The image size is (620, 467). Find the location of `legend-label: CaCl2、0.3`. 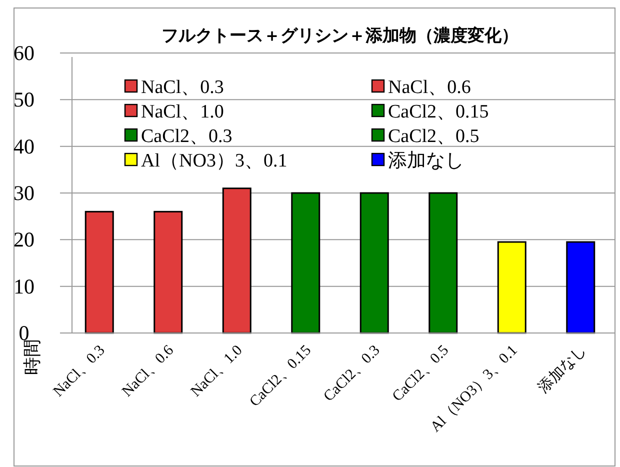

legend-label: CaCl2、0.3 is located at coordinates (186, 136).